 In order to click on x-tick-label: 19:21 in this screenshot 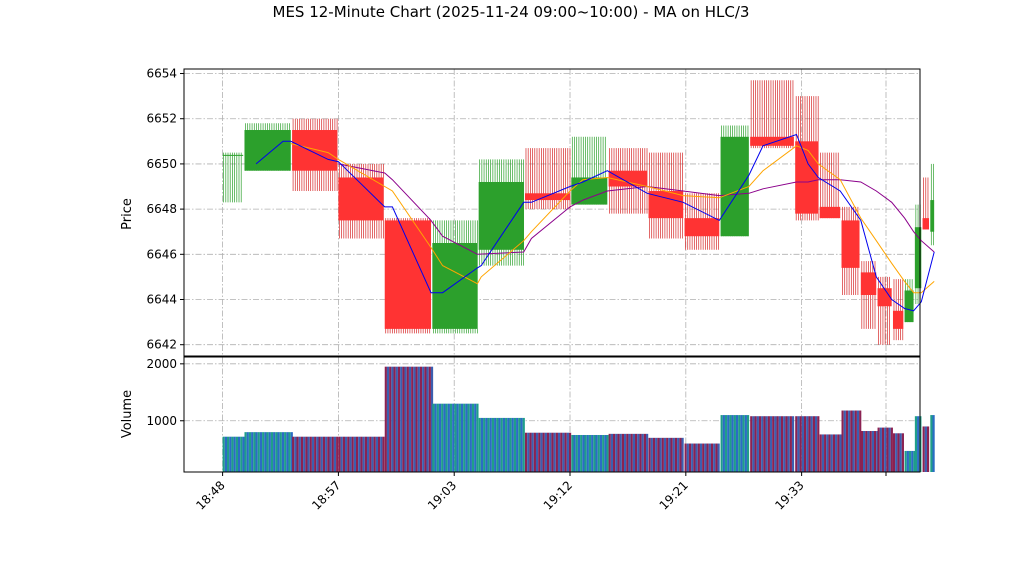, I will do `click(674, 495)`.